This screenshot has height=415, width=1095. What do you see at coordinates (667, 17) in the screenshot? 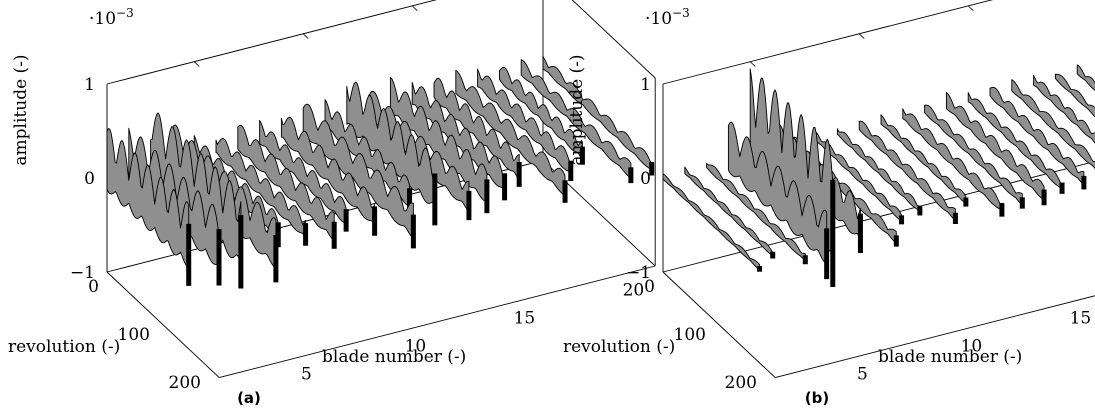
I see `z-multiplier-b: ·10−3` at bounding box center [667, 17].